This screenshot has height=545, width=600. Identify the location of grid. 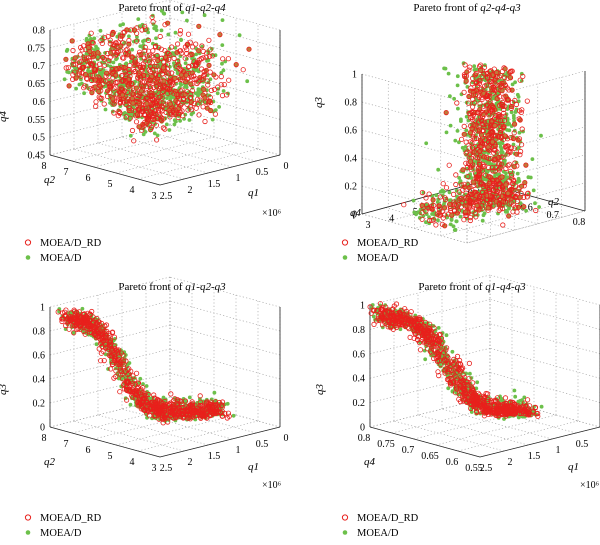
(484, 366).